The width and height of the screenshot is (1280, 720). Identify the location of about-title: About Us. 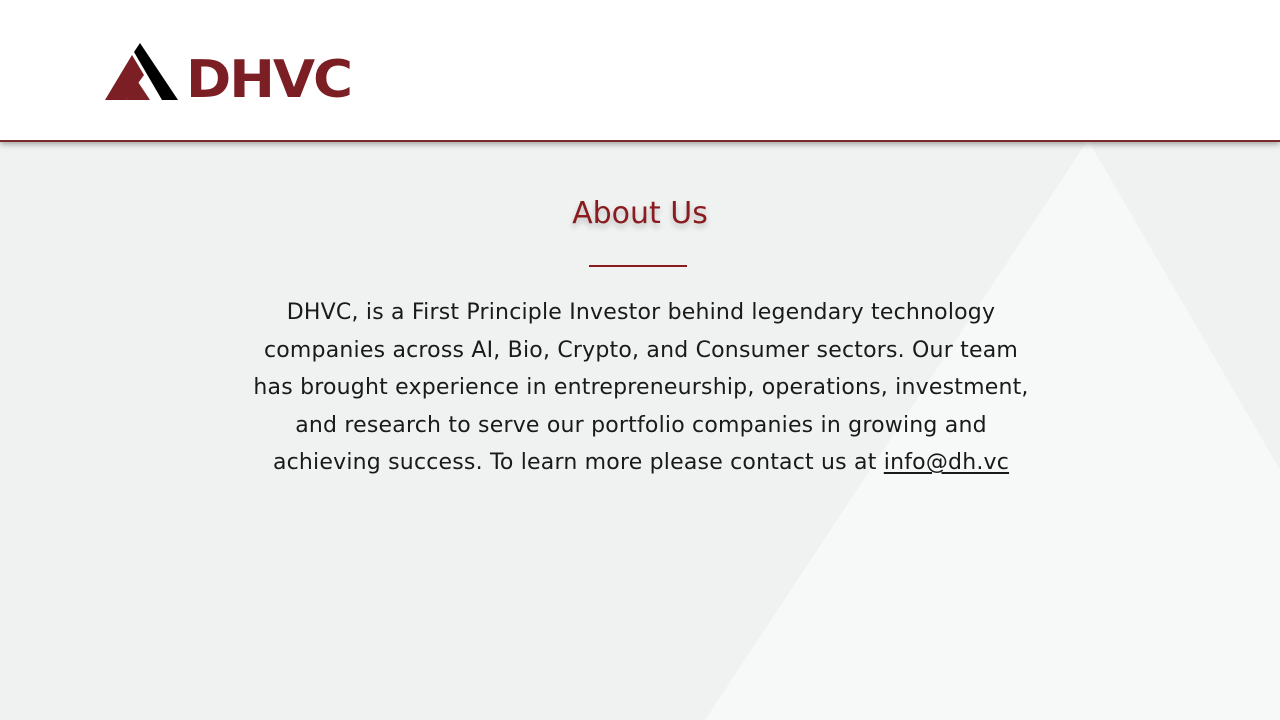
(640, 213).